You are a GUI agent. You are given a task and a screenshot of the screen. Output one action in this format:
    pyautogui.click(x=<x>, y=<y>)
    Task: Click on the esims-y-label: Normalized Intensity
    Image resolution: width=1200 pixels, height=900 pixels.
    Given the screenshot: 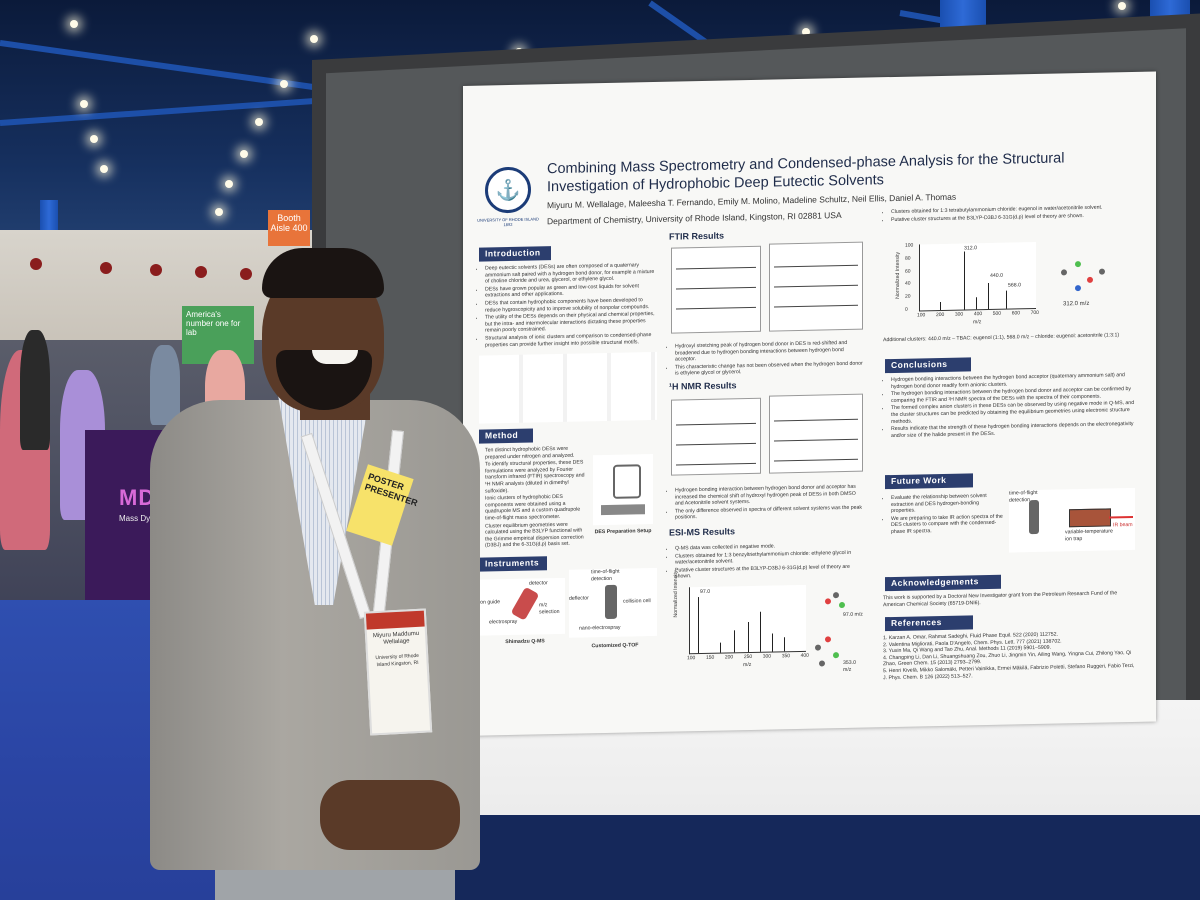 What is the action you would take?
    pyautogui.click(x=676, y=594)
    